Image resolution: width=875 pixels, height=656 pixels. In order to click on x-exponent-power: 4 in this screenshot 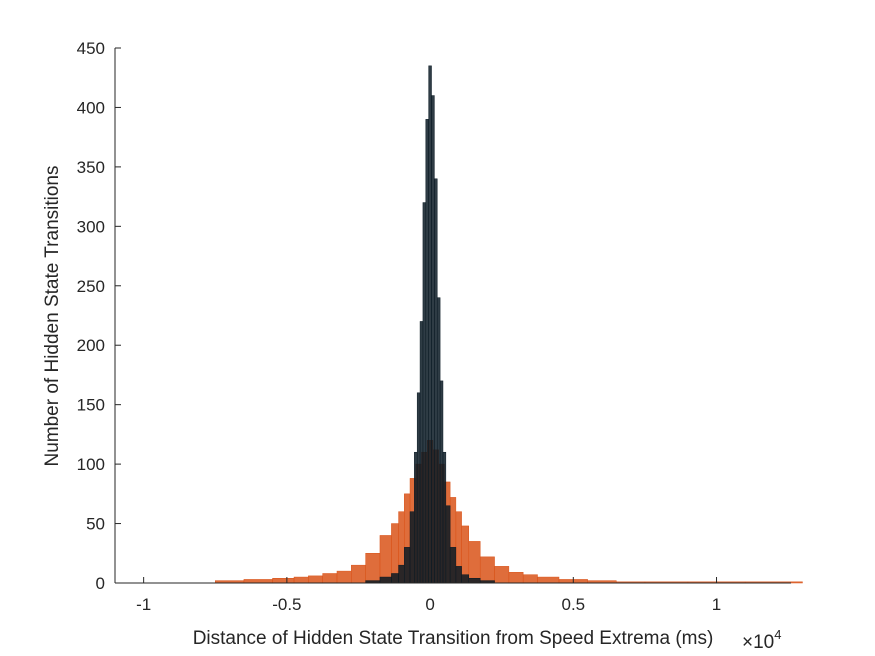, I will do `click(777, 634)`.